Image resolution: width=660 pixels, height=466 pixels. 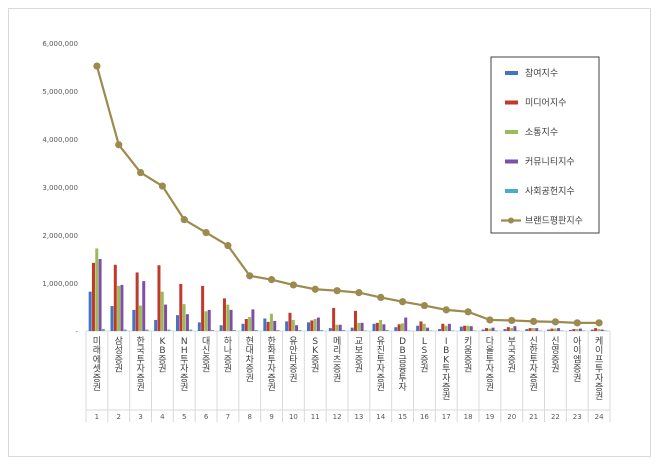 I want to click on rank-label: 14, so click(x=380, y=417).